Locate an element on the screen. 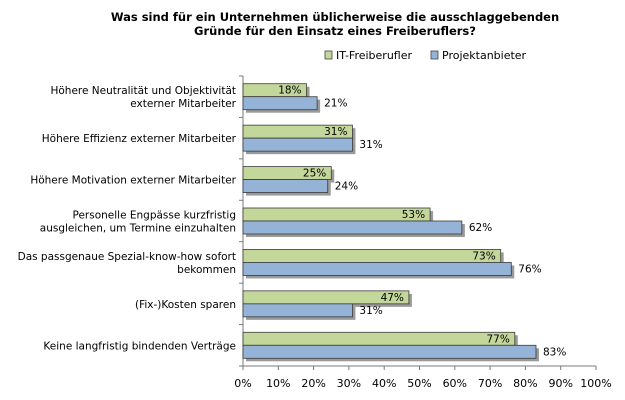 Image resolution: width=625 pixels, height=400 pixels. category-label: Höhere Effizienz externer Mitarbeiter is located at coordinates (139, 139).